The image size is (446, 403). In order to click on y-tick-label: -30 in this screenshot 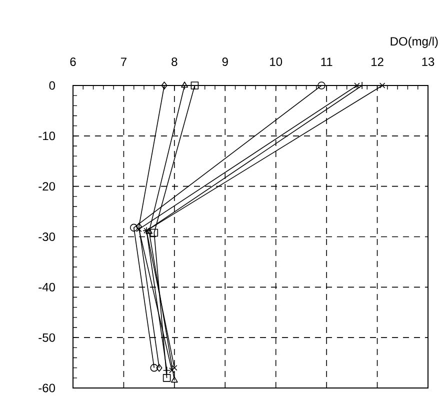, I will do `click(47, 237)`.